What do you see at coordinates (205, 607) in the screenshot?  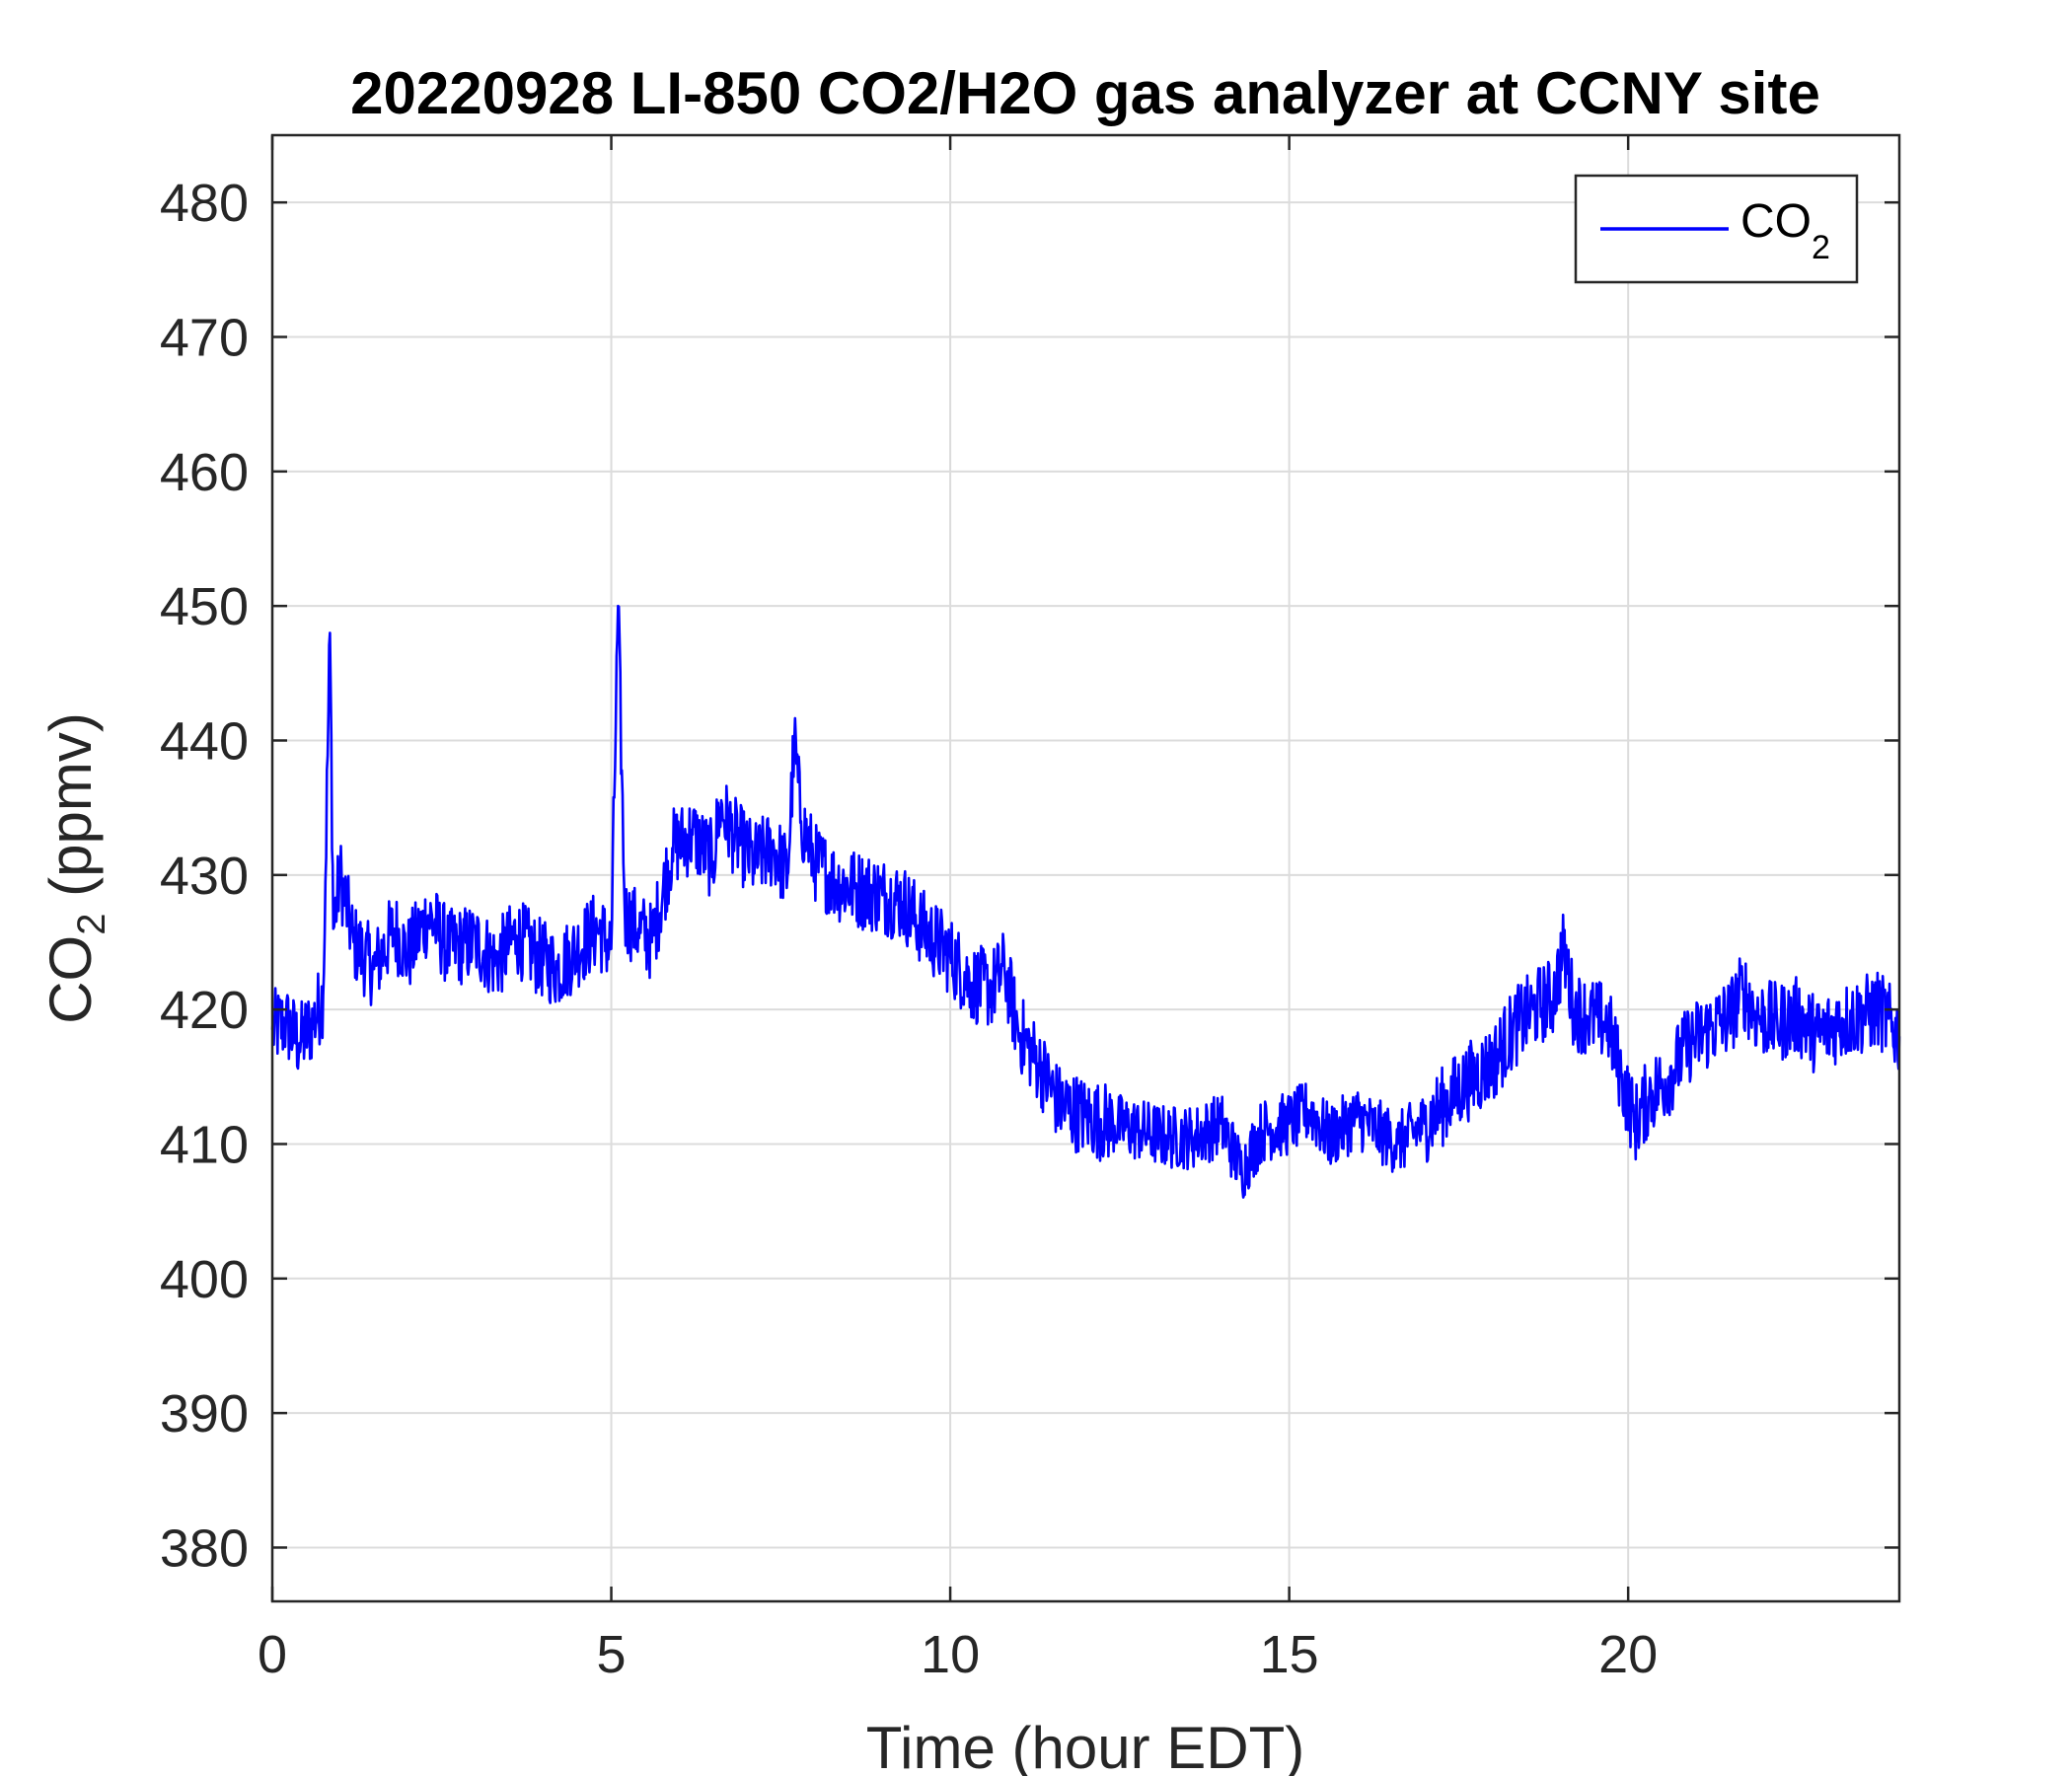 I see `y-tick-label: 450` at bounding box center [205, 607].